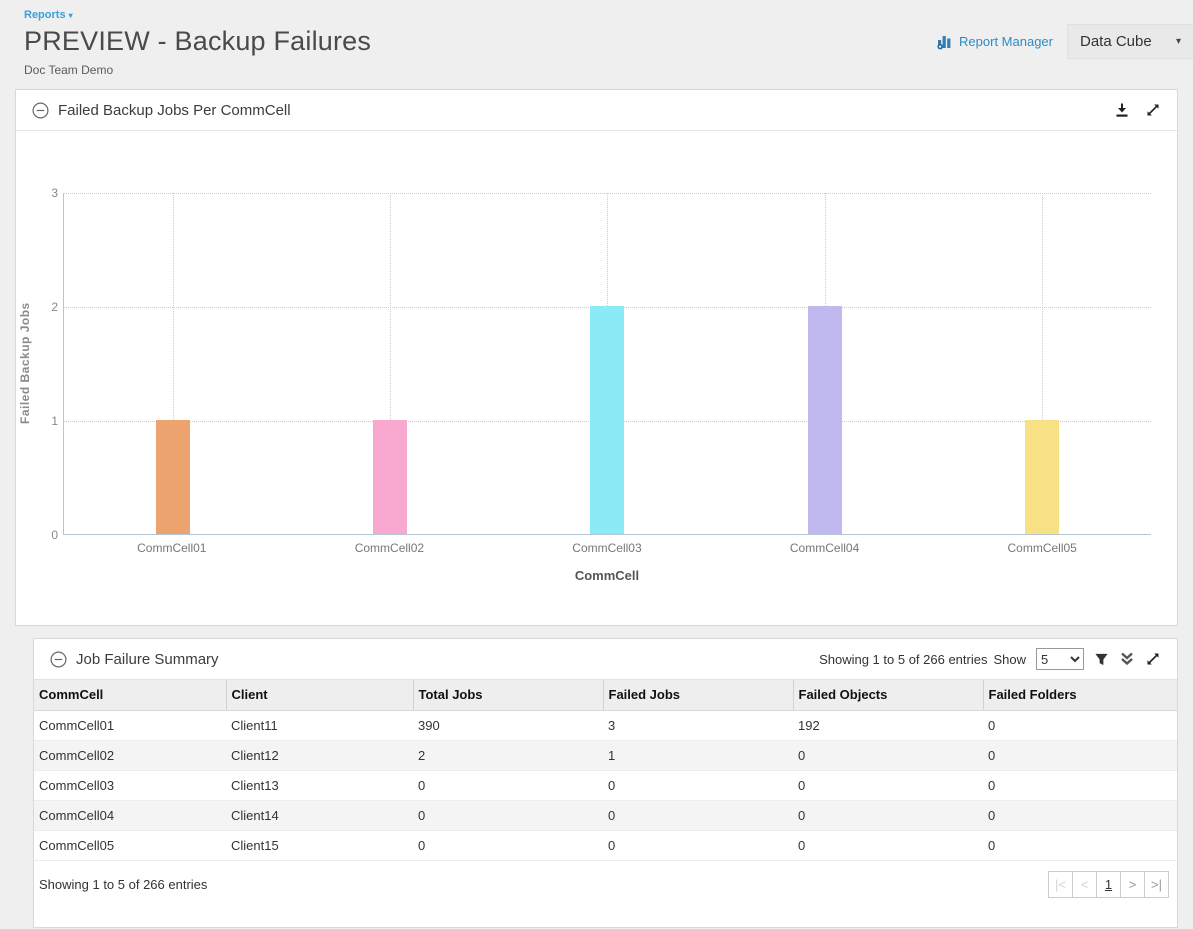  I want to click on current-page-button: 1, so click(1108, 884).